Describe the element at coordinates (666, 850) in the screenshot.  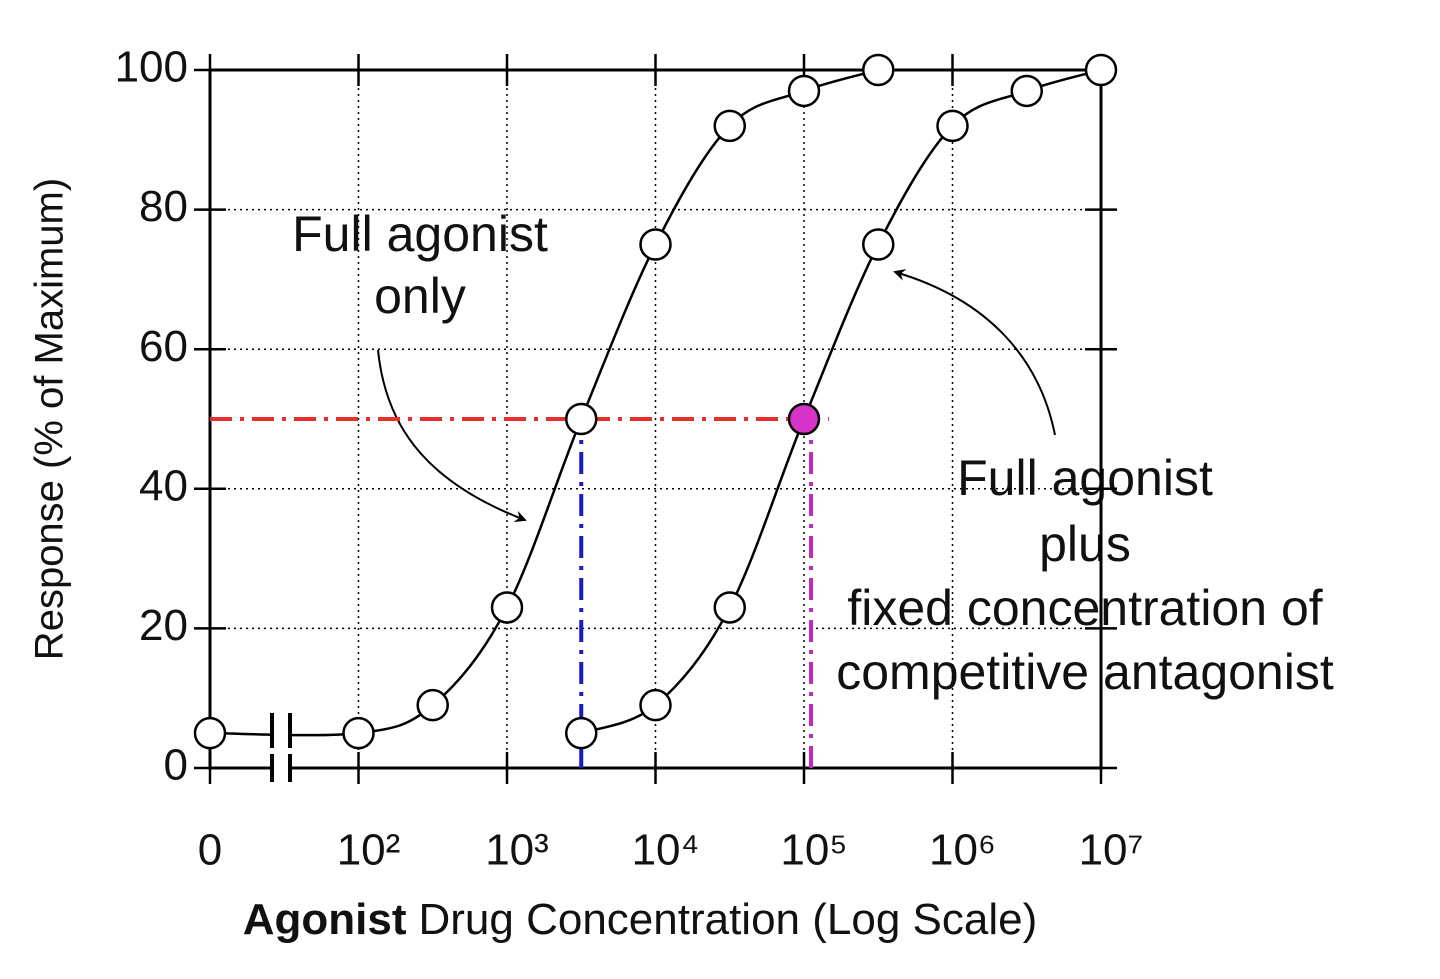
I see `x-tick-label: 10⁴` at that location.